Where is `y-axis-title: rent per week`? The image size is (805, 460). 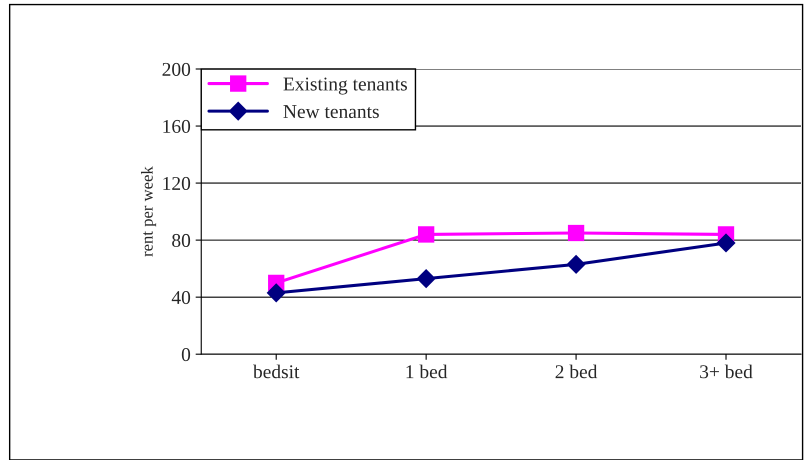
y-axis-title: rent per week is located at coordinates (148, 211).